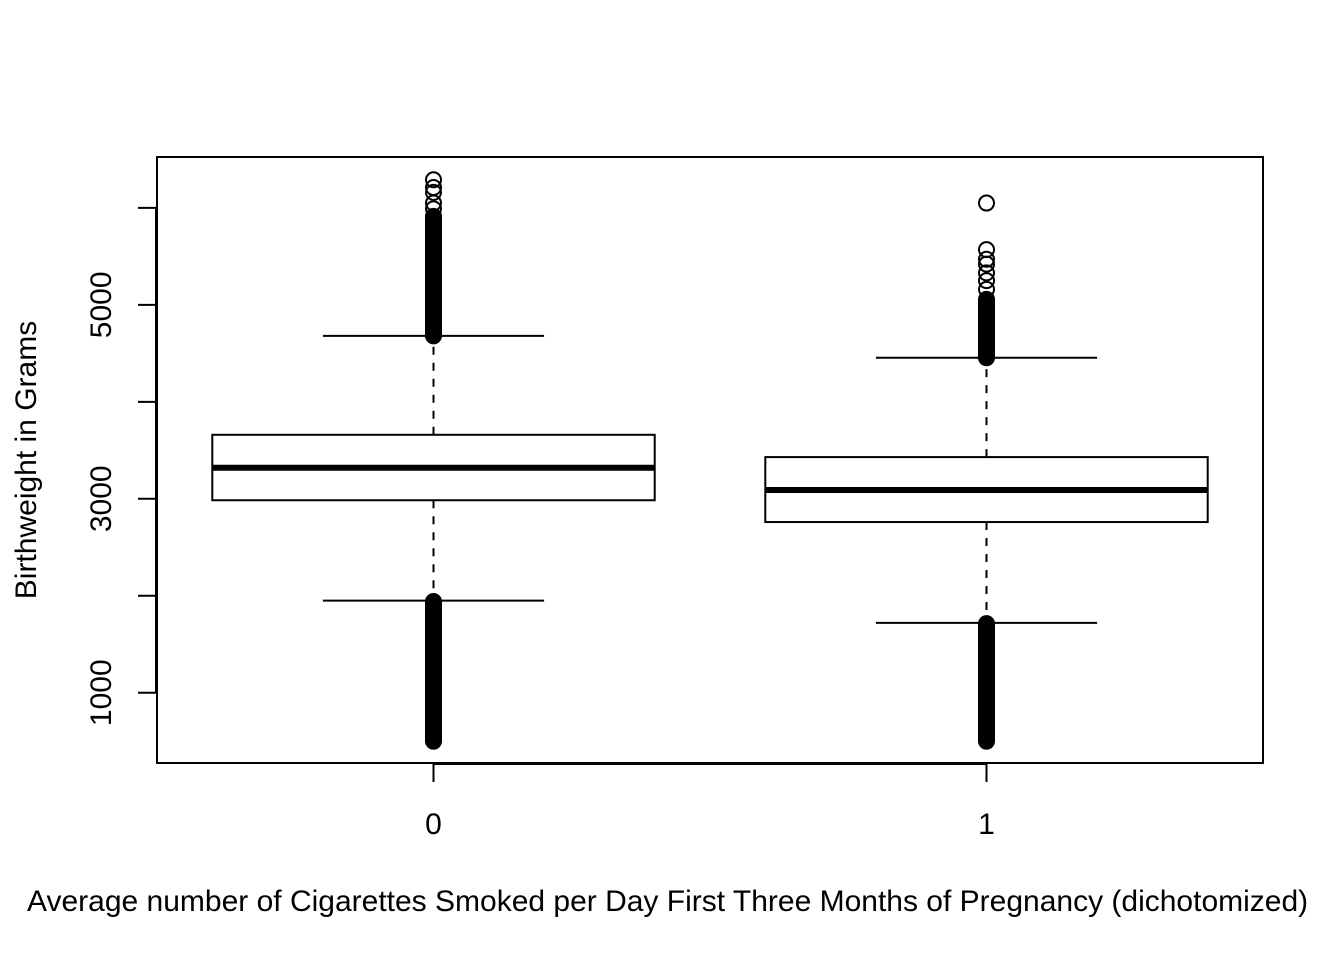  Describe the element at coordinates (986, 824) in the screenshot. I see `x-tick-label: 1` at that location.